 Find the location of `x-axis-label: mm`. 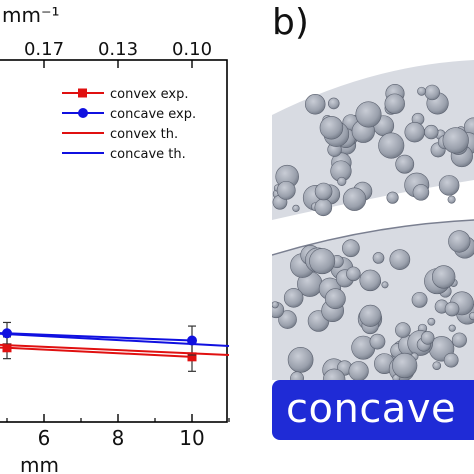

x-axis-label: mm is located at coordinates (39, 463).